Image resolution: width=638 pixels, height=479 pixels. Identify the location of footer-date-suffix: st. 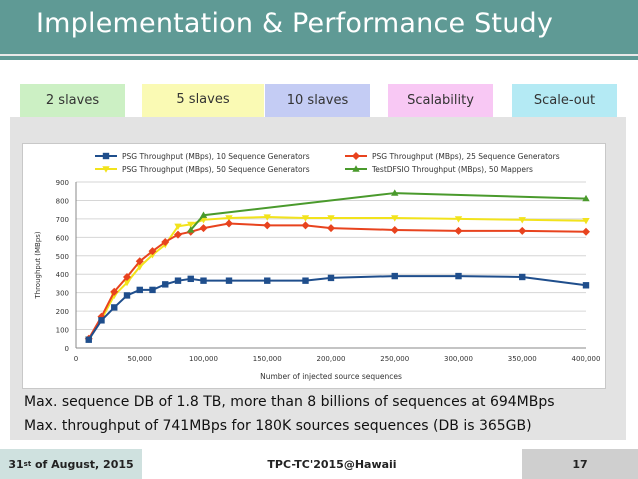
(27, 464).